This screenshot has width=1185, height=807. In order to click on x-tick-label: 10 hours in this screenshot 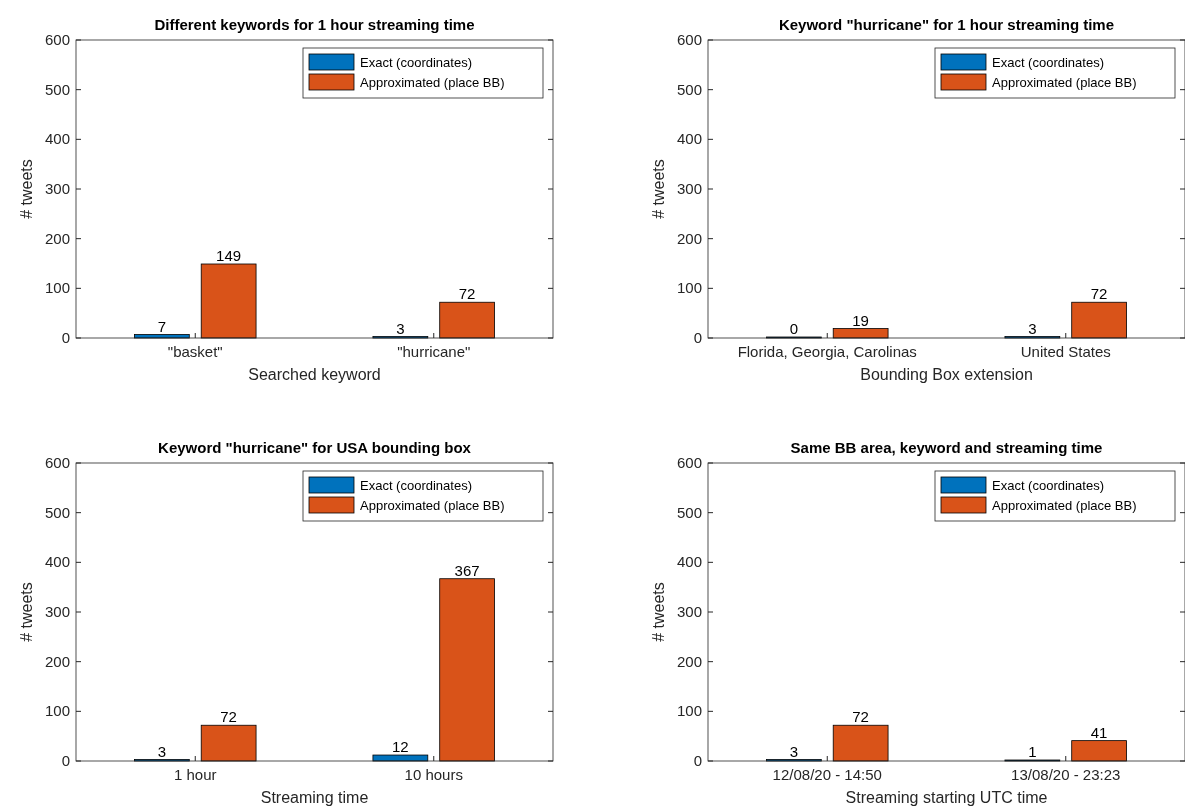, I will do `click(433, 774)`.